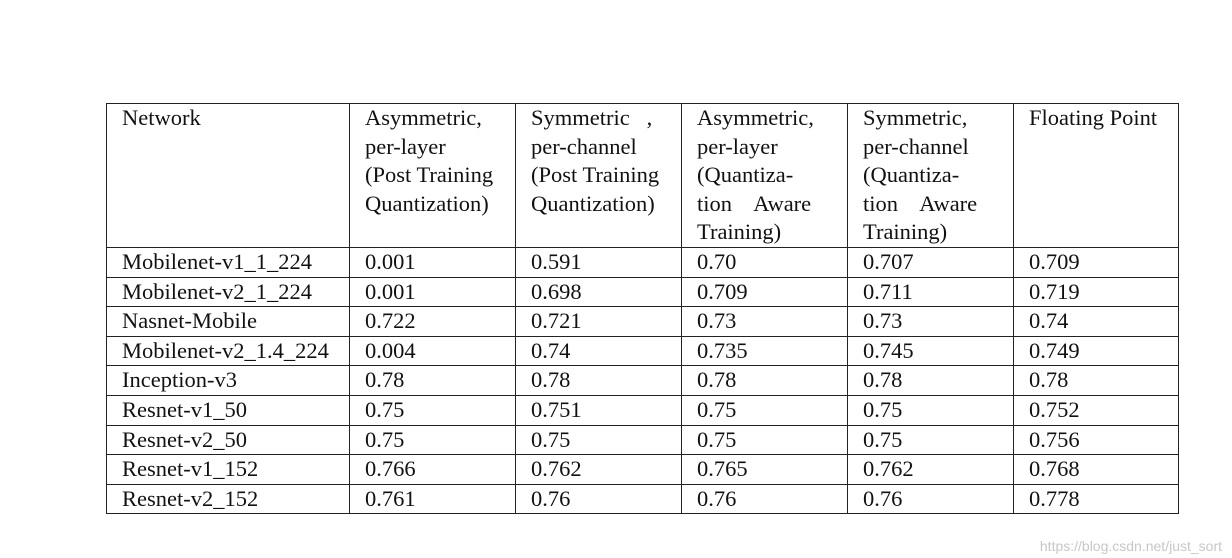  What do you see at coordinates (228, 410) in the screenshot?
I see `network-name-cell: Resnet-v1_50` at bounding box center [228, 410].